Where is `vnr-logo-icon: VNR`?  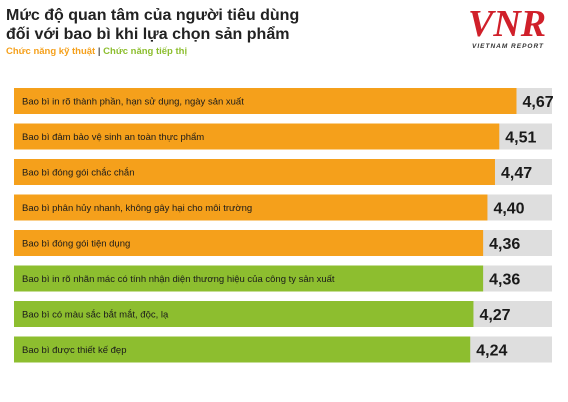 vnr-logo-icon: VNR is located at coordinates (507, 24).